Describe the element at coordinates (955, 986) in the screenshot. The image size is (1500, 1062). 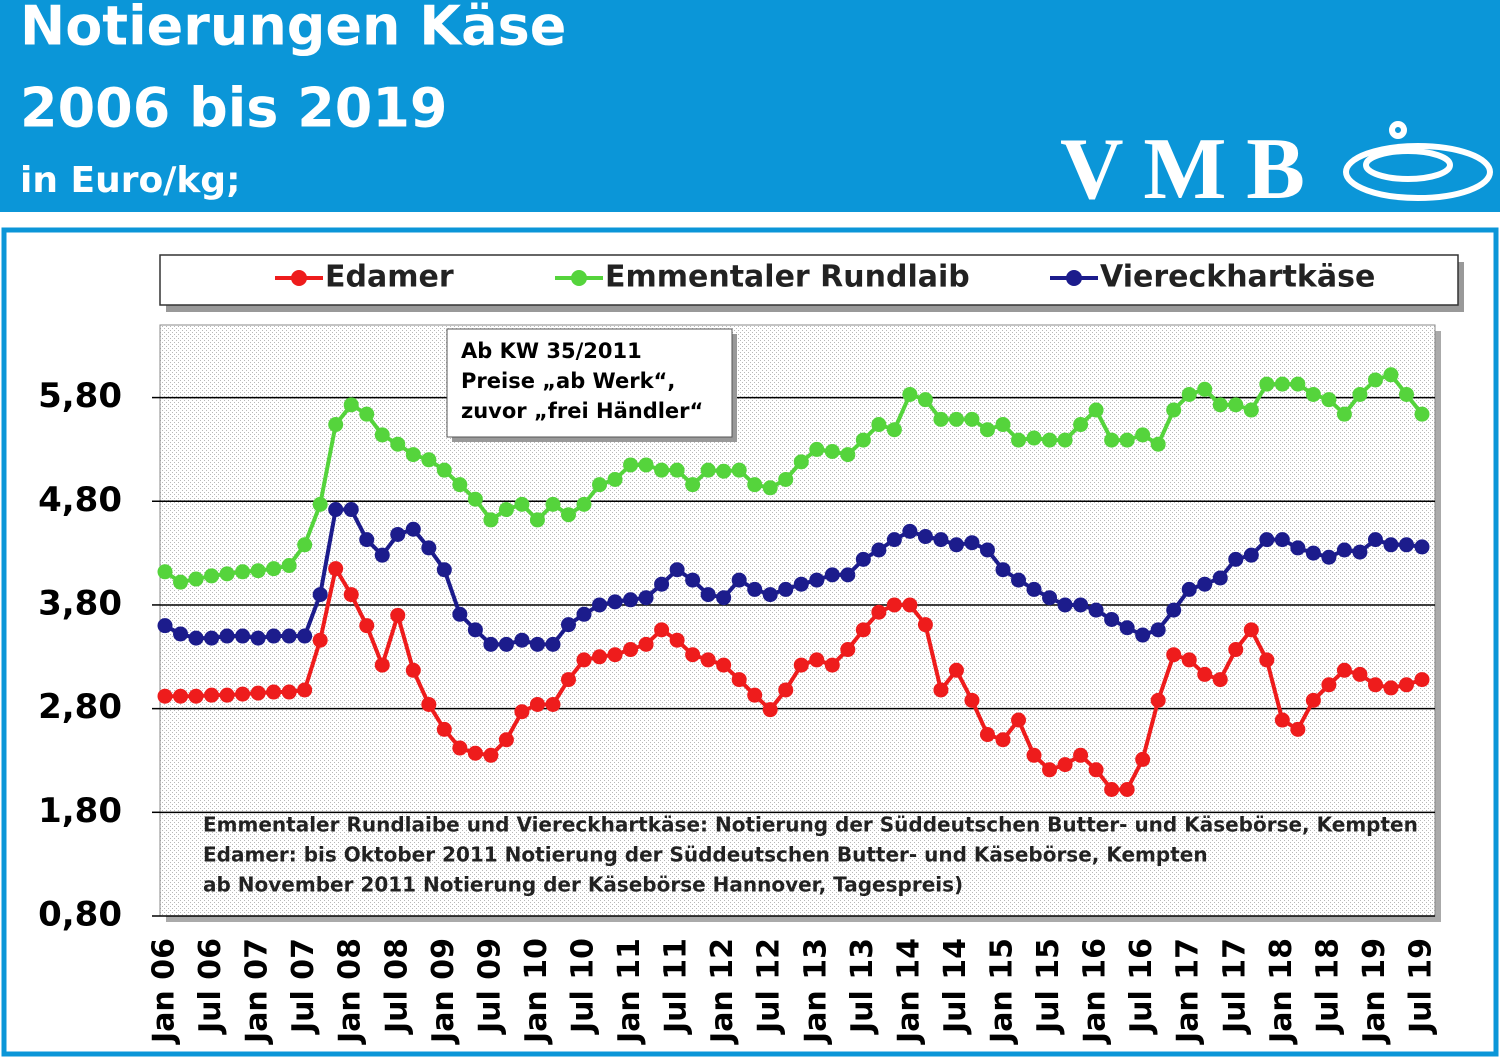
I see `x-tick-label: Jul 14` at that location.